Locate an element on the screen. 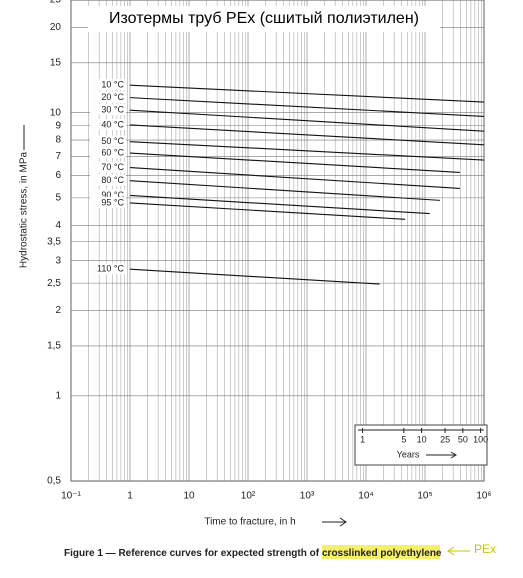 This screenshot has height=578, width=523. x-tick-label: 10⁵ is located at coordinates (424, 496).